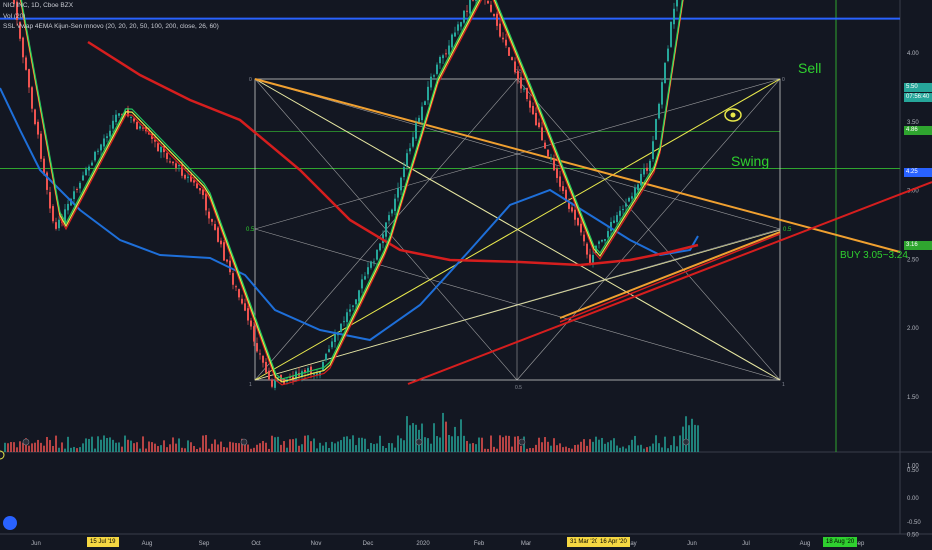 The width and height of the screenshot is (932, 550). What do you see at coordinates (368, 544) in the screenshot?
I see `time-tick-label: Dec` at bounding box center [368, 544].